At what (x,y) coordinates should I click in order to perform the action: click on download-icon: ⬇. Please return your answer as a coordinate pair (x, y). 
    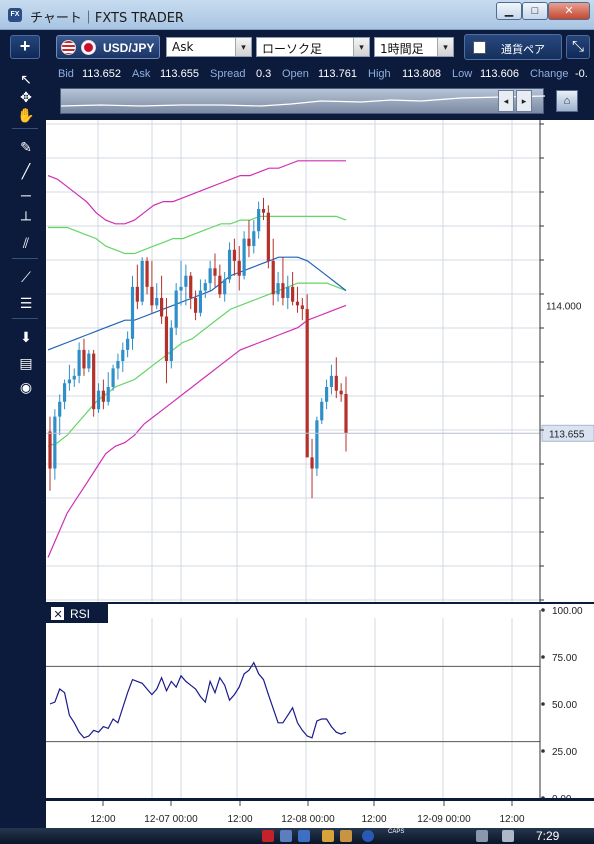
    Looking at the image, I should click on (26, 337).